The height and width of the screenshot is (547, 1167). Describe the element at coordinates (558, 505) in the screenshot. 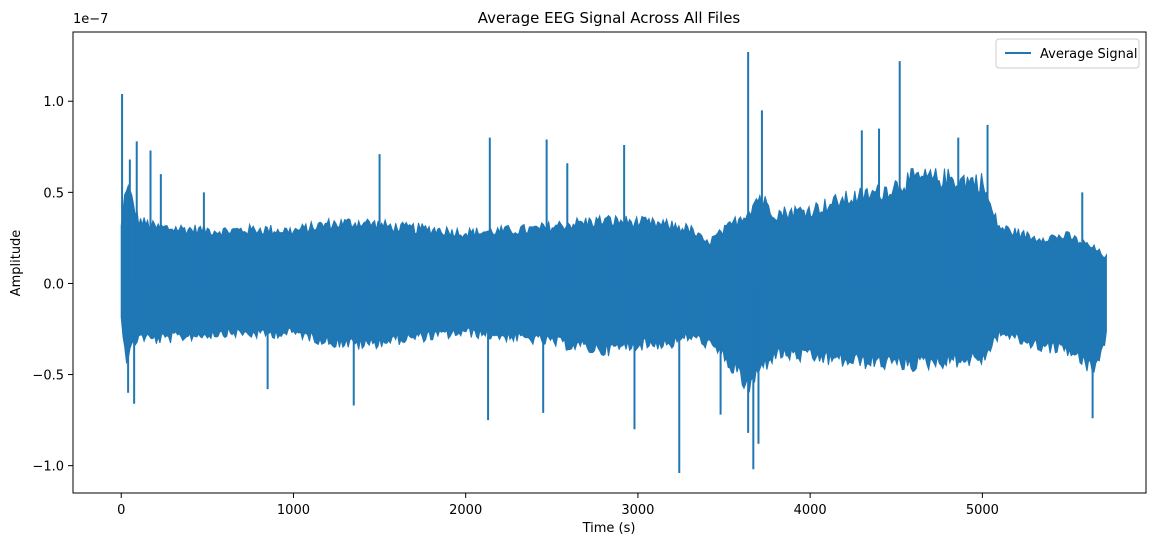

I see `x-axis-ticks: 0 1000 2000 3000 4000 5000` at that location.